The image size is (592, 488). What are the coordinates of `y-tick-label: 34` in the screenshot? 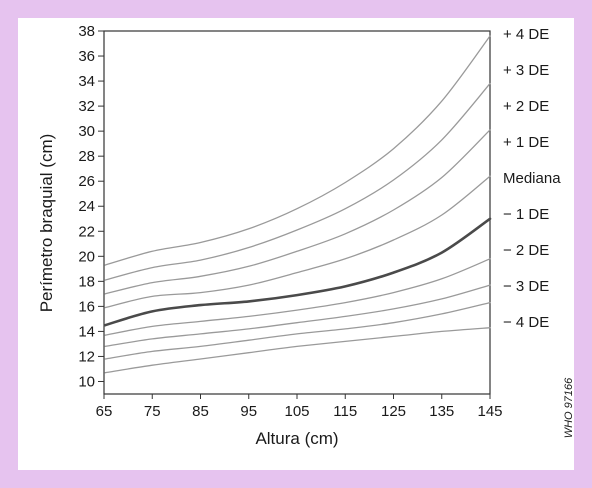 It's located at (86, 81).